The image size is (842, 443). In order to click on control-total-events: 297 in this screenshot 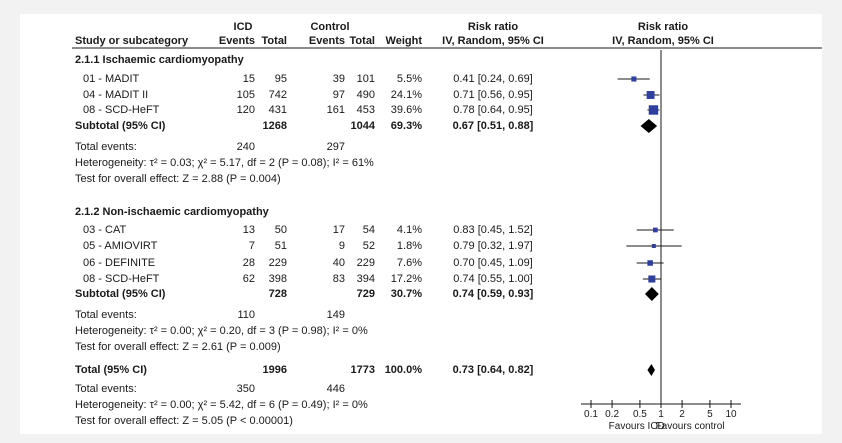, I will do `click(335, 147)`.